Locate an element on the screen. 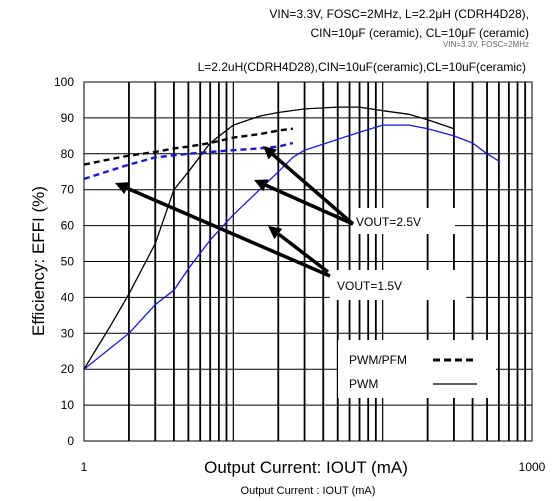 The image size is (554, 501). y-tick-label: 70 is located at coordinates (68, 190).